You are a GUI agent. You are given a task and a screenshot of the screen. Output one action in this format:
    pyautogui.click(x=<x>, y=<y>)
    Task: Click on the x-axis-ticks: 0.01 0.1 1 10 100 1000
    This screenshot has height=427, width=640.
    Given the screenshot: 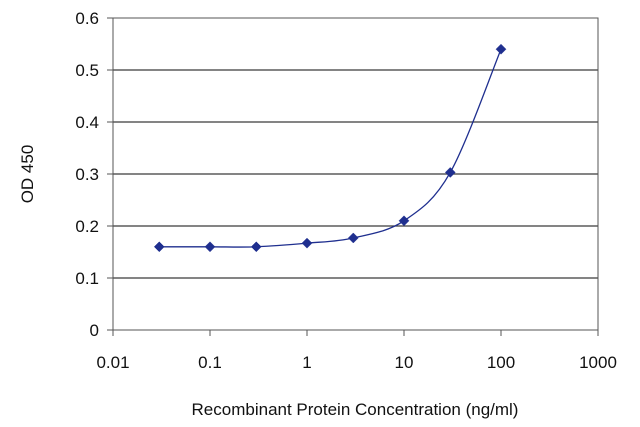 What is the action you would take?
    pyautogui.click(x=356, y=351)
    